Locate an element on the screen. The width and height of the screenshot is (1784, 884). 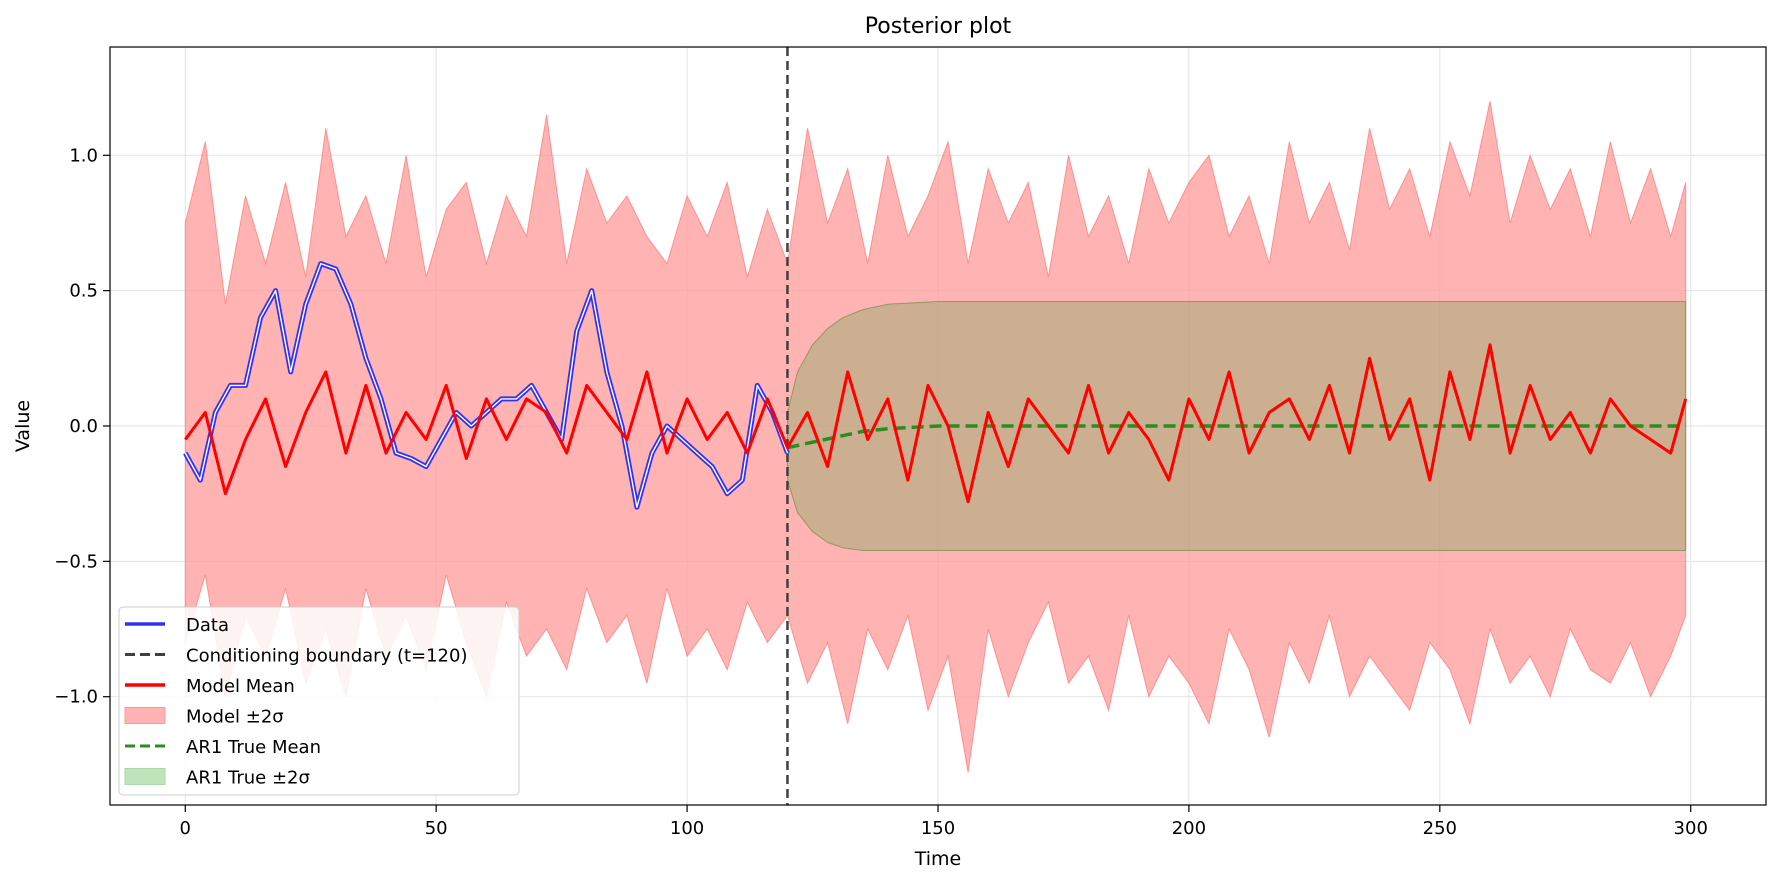
y-tick-label: 0.0 is located at coordinates (83, 426).